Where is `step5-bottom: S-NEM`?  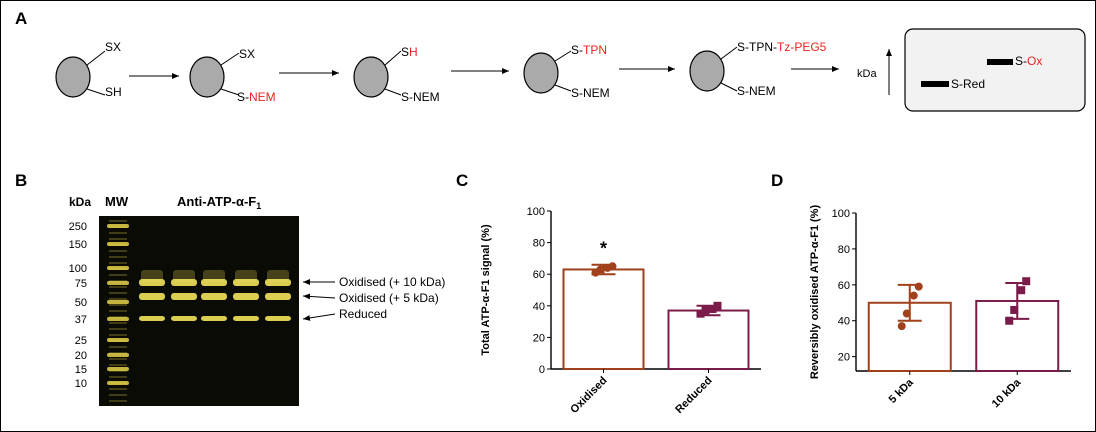
step5-bottom: S-NEM is located at coordinates (756, 91).